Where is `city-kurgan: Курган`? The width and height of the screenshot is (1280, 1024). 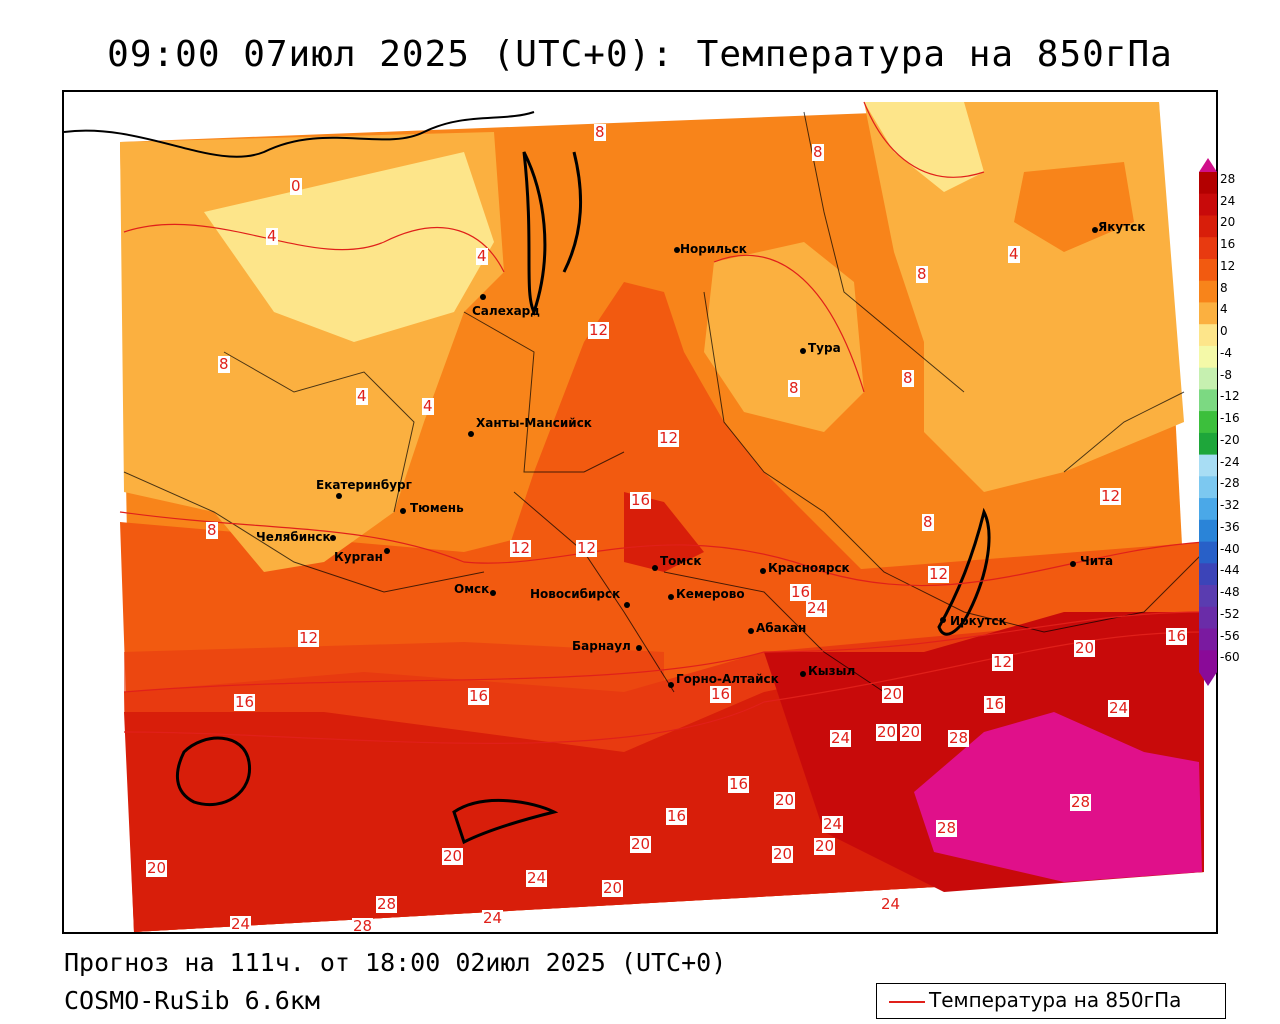
city-kurgan: Курган is located at coordinates (358, 557).